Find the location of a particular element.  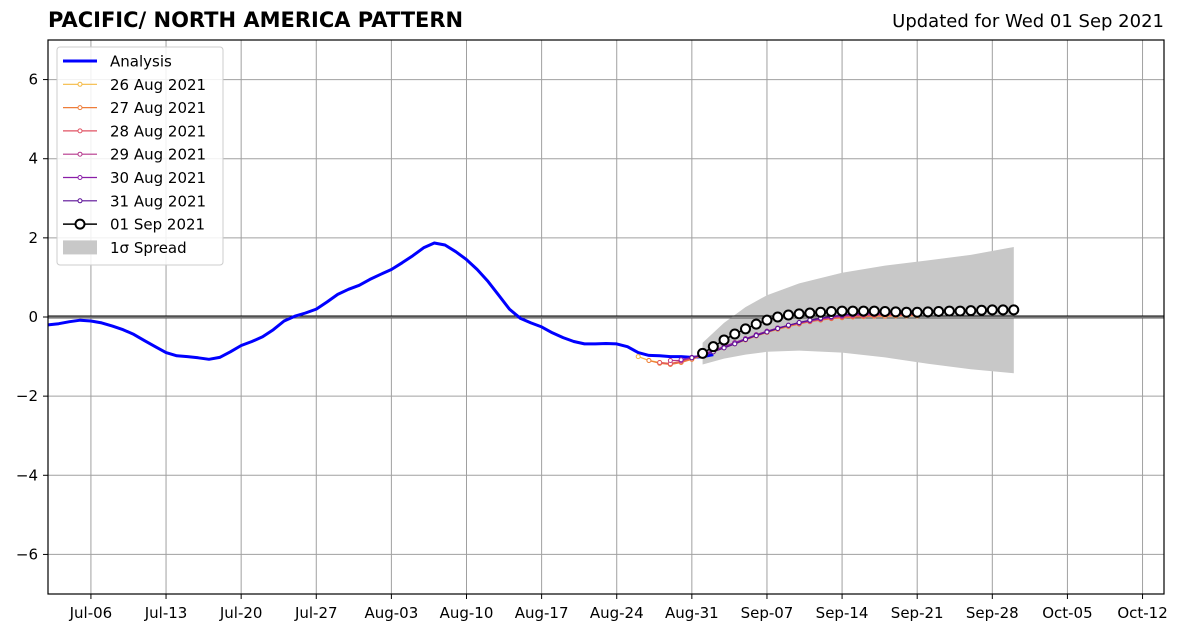

zero-line is located at coordinates (606, 317).